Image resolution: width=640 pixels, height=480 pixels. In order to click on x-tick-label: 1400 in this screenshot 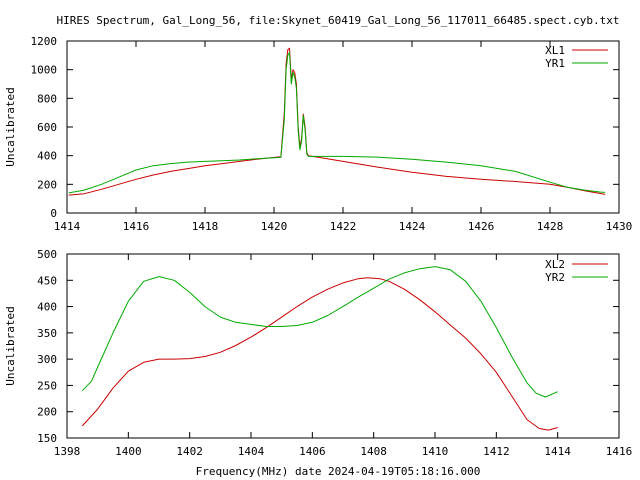, I will do `click(128, 451)`.